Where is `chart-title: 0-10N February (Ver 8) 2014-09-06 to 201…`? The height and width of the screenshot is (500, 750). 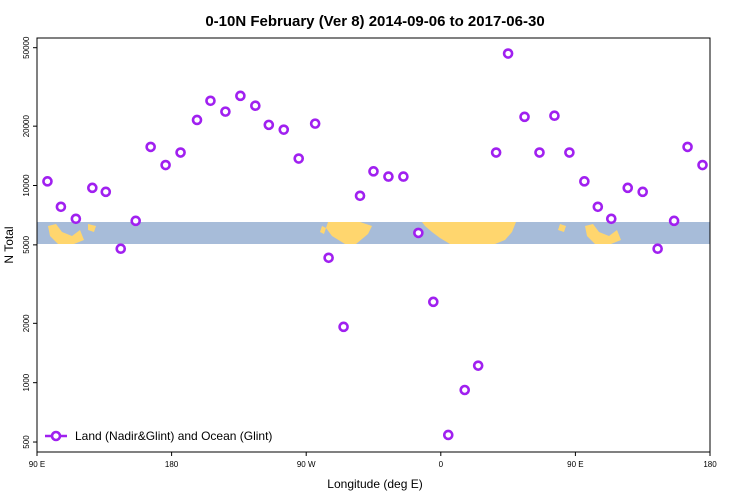 chart-title: 0-10N February (Ver 8) 2014-09-06 to 201… is located at coordinates (374, 21).